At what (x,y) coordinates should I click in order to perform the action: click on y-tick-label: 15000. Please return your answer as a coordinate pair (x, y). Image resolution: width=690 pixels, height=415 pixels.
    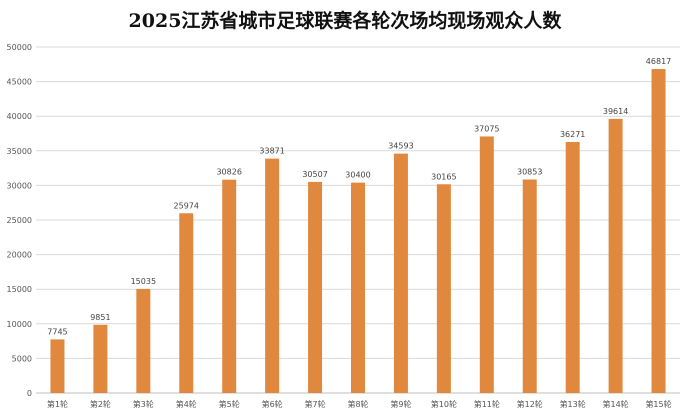
    Looking at the image, I should click on (19, 289).